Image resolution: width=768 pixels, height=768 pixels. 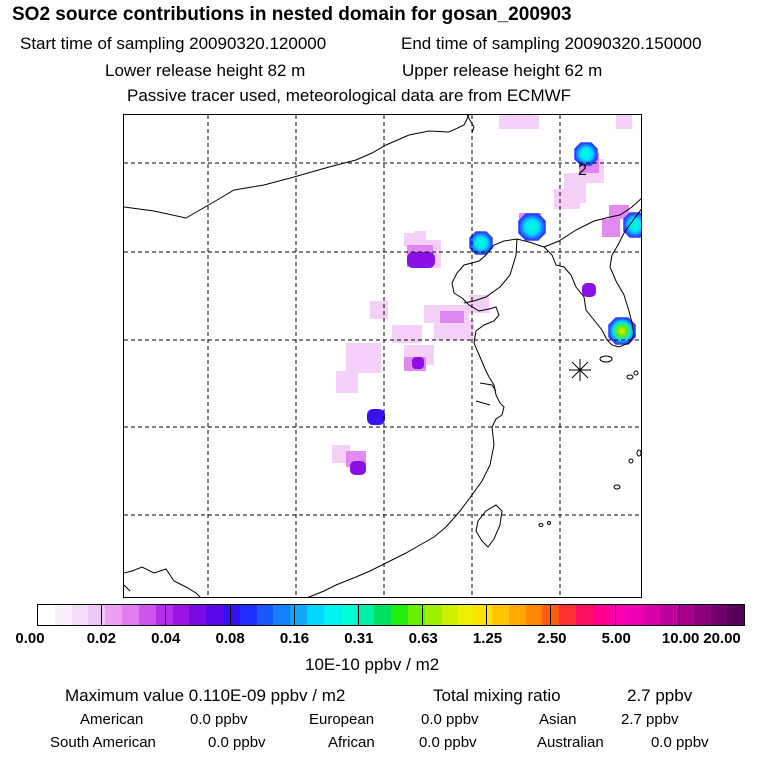 What do you see at coordinates (205, 695) in the screenshot?
I see `maximum-value: Maximum value 0.110E-09 ppbv / m2` at bounding box center [205, 695].